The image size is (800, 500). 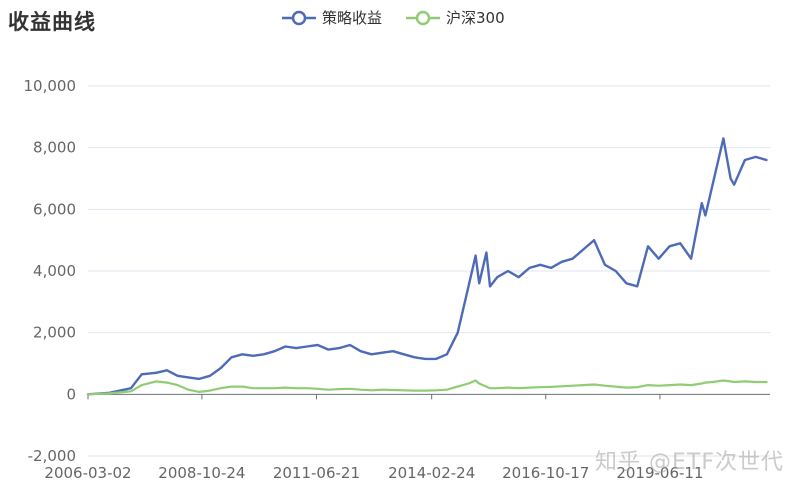 I want to click on chart-title: 收益曲线, so click(x=52, y=22).